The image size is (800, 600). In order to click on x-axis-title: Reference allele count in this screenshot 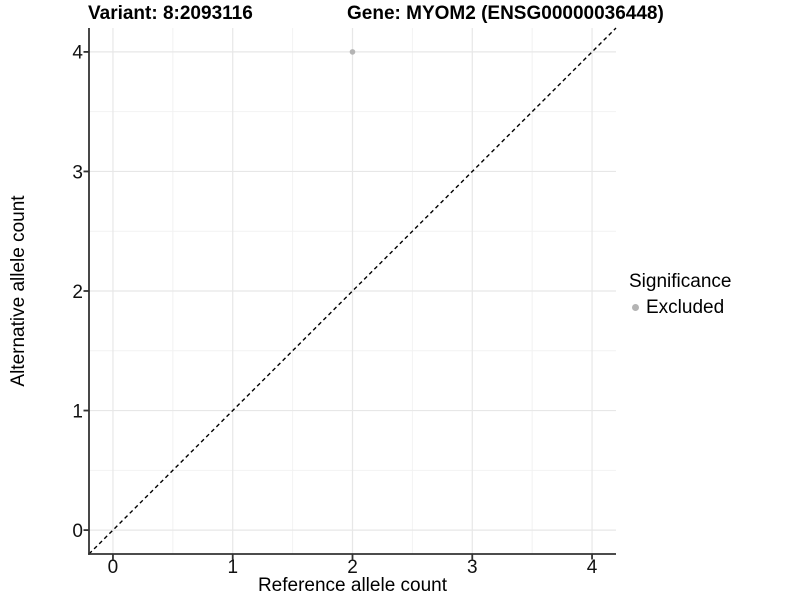, I will do `click(352, 585)`.